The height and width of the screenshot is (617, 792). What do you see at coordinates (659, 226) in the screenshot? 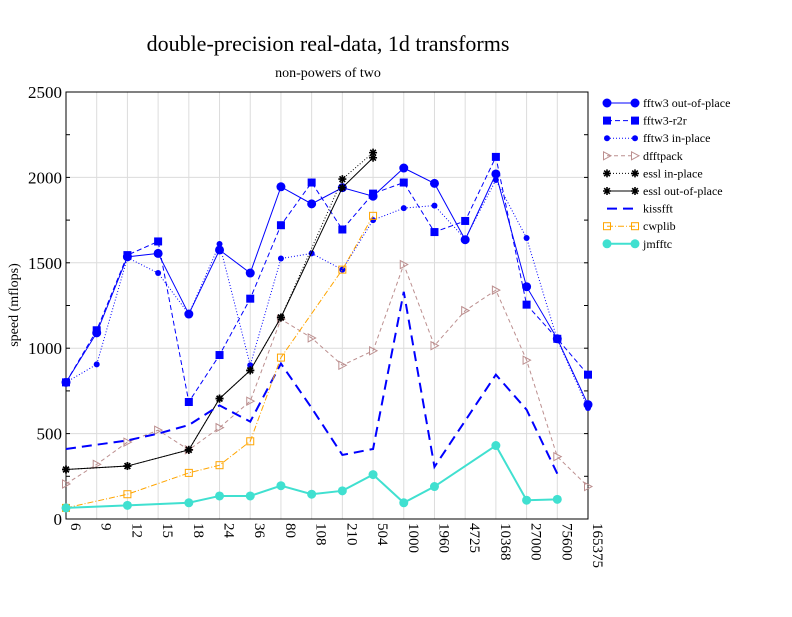
I see `legend-label: cwplib` at bounding box center [659, 226].